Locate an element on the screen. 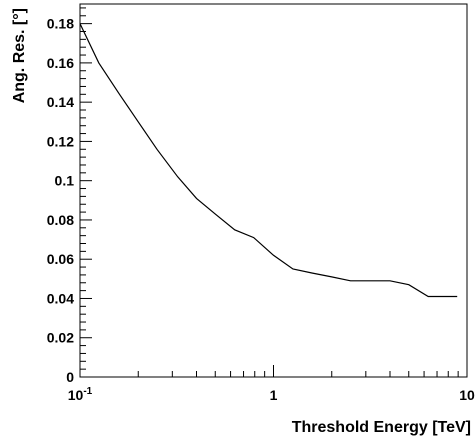 This screenshot has height=439, width=476. x-axis: 10-1 1 10 is located at coordinates (271, 384).